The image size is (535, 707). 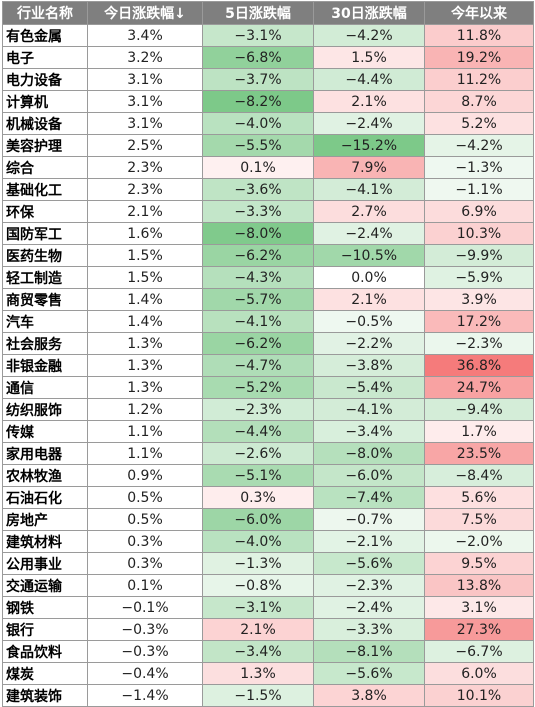 What do you see at coordinates (258, 607) in the screenshot?
I see `5day-change-cell: −3.1%` at bounding box center [258, 607].